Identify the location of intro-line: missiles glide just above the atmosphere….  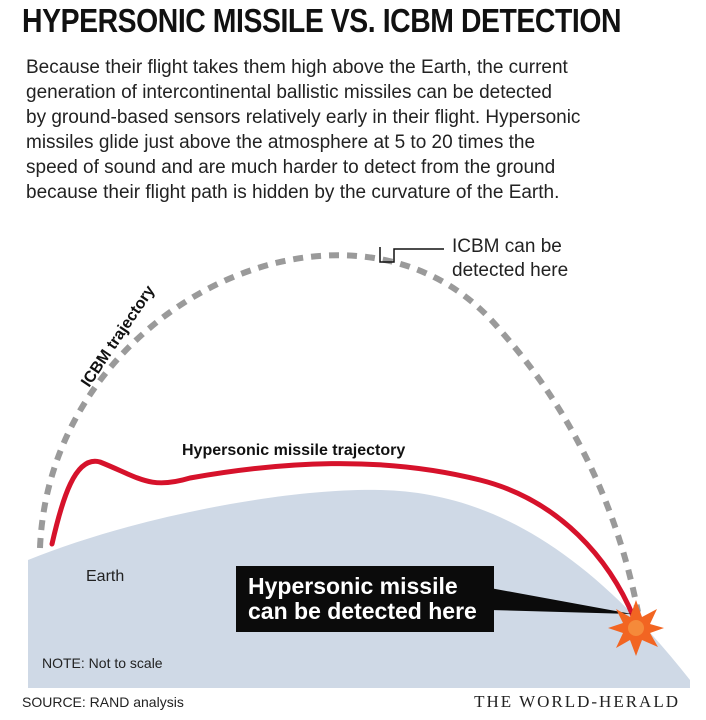
(281, 142).